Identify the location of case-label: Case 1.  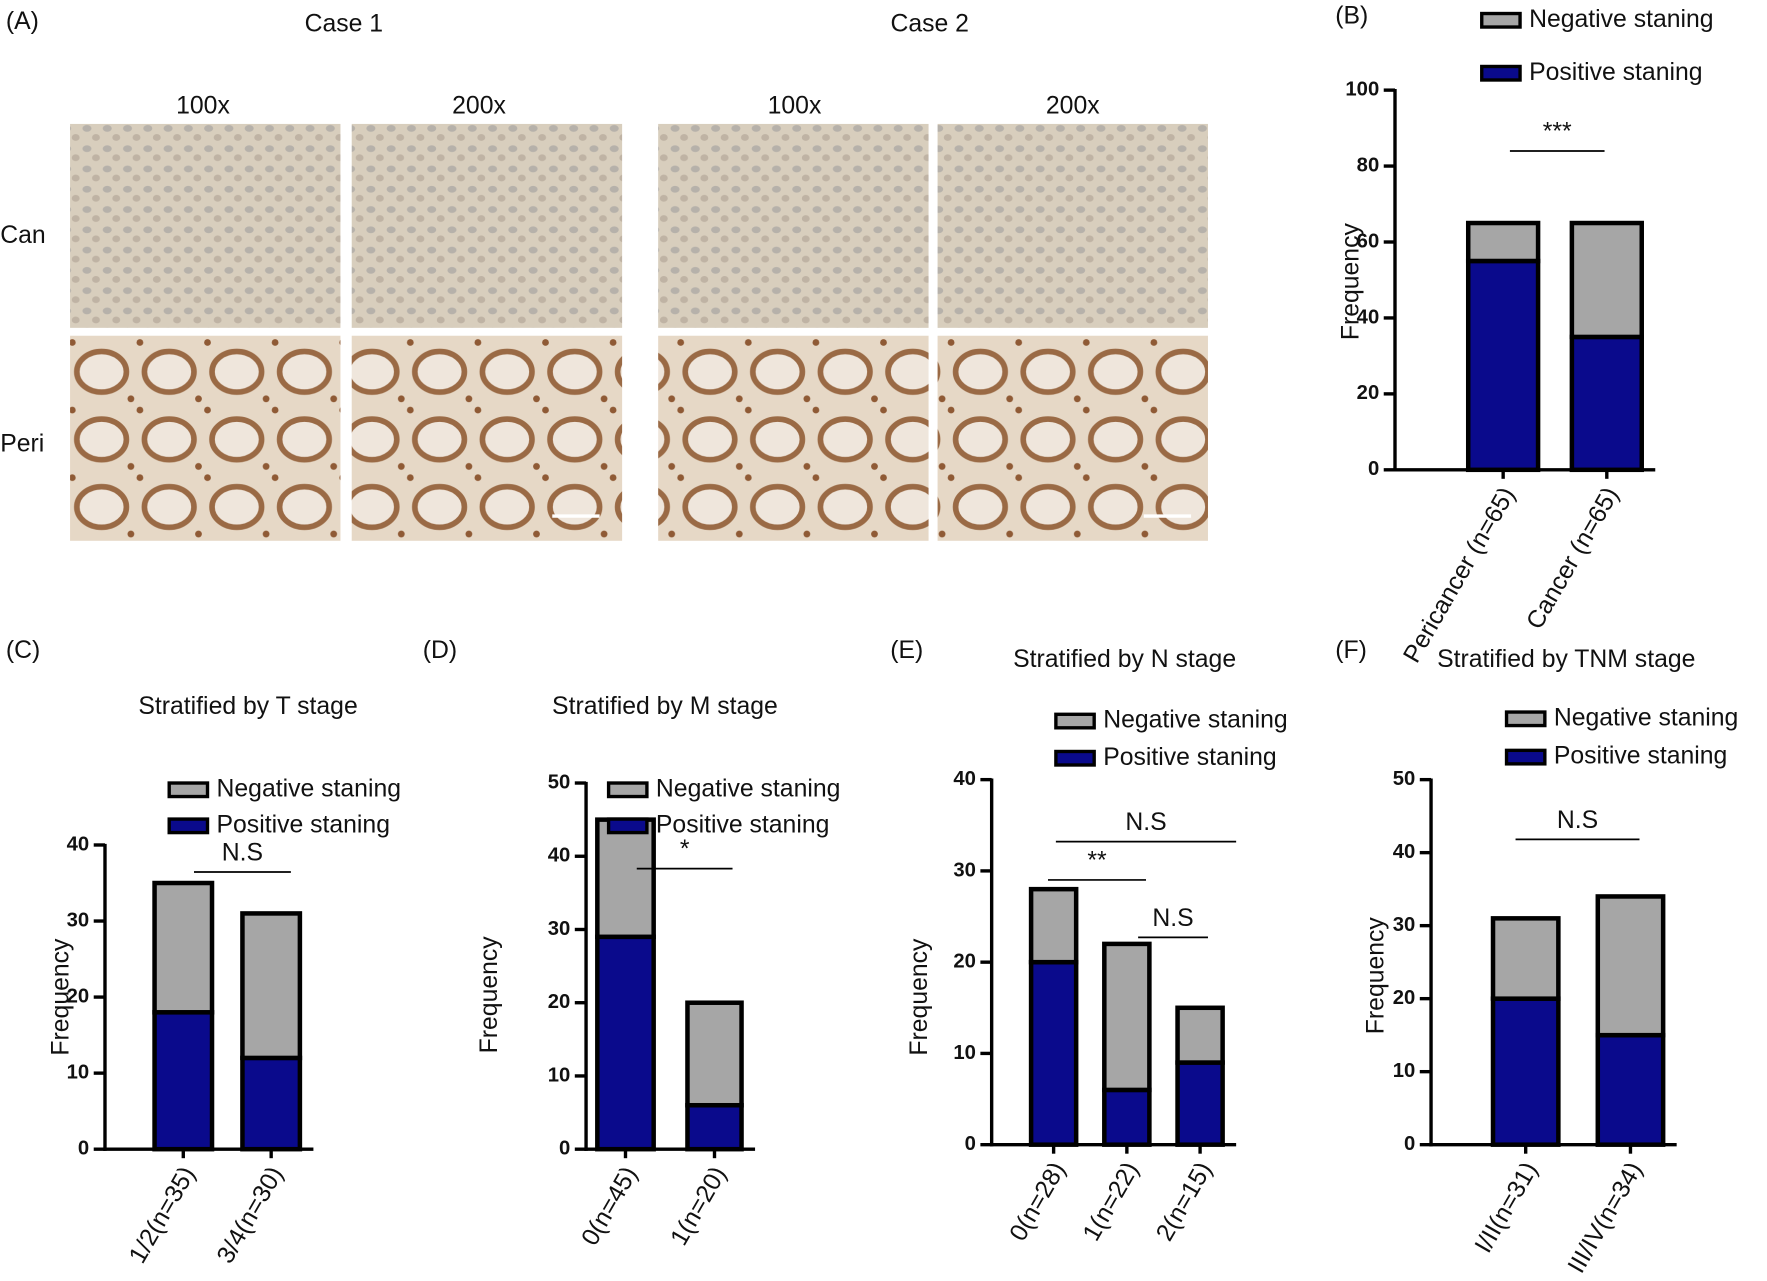
(344, 23).